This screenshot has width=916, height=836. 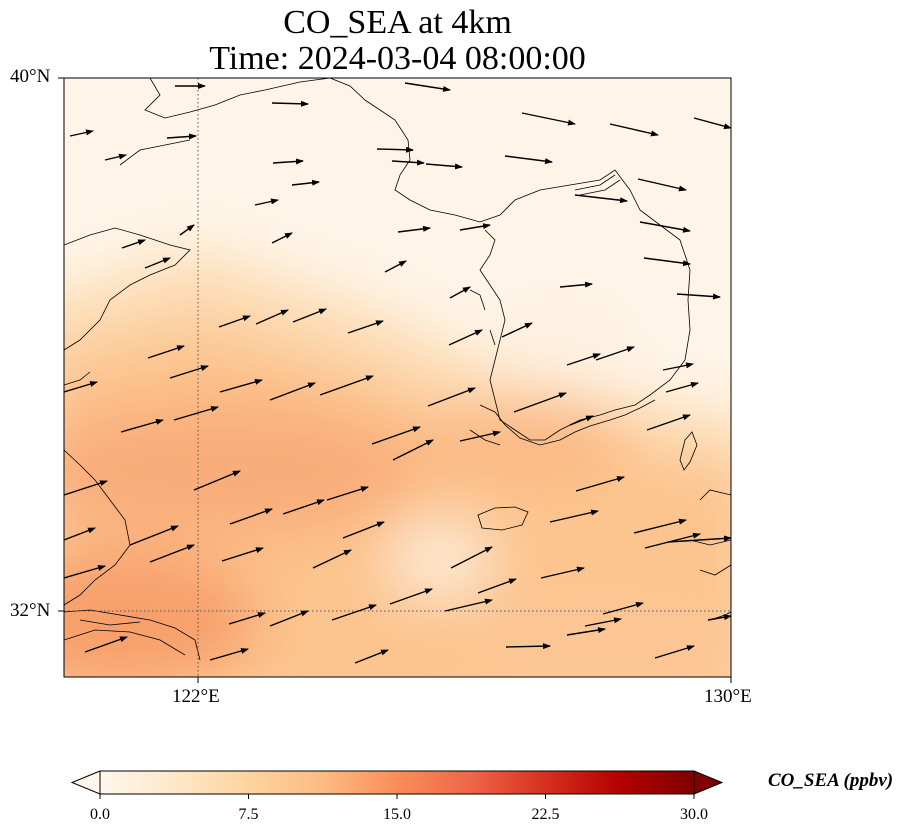 I want to click on page-subtitle: Time: 2024-03-04 08:00:00, so click(x=397, y=58).